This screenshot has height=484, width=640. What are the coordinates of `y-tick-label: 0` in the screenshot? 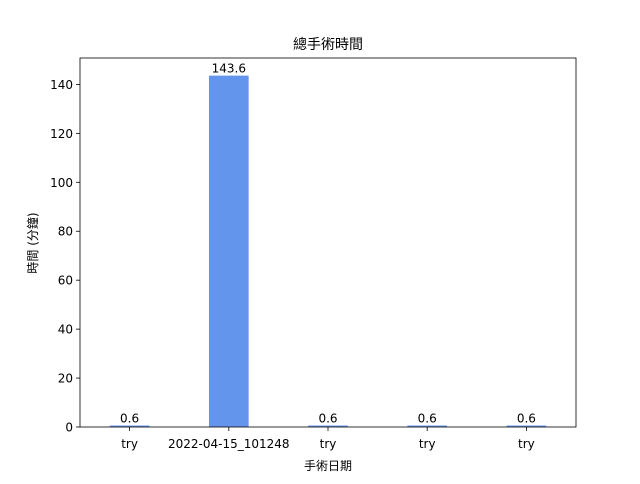 It's located at (69, 428).